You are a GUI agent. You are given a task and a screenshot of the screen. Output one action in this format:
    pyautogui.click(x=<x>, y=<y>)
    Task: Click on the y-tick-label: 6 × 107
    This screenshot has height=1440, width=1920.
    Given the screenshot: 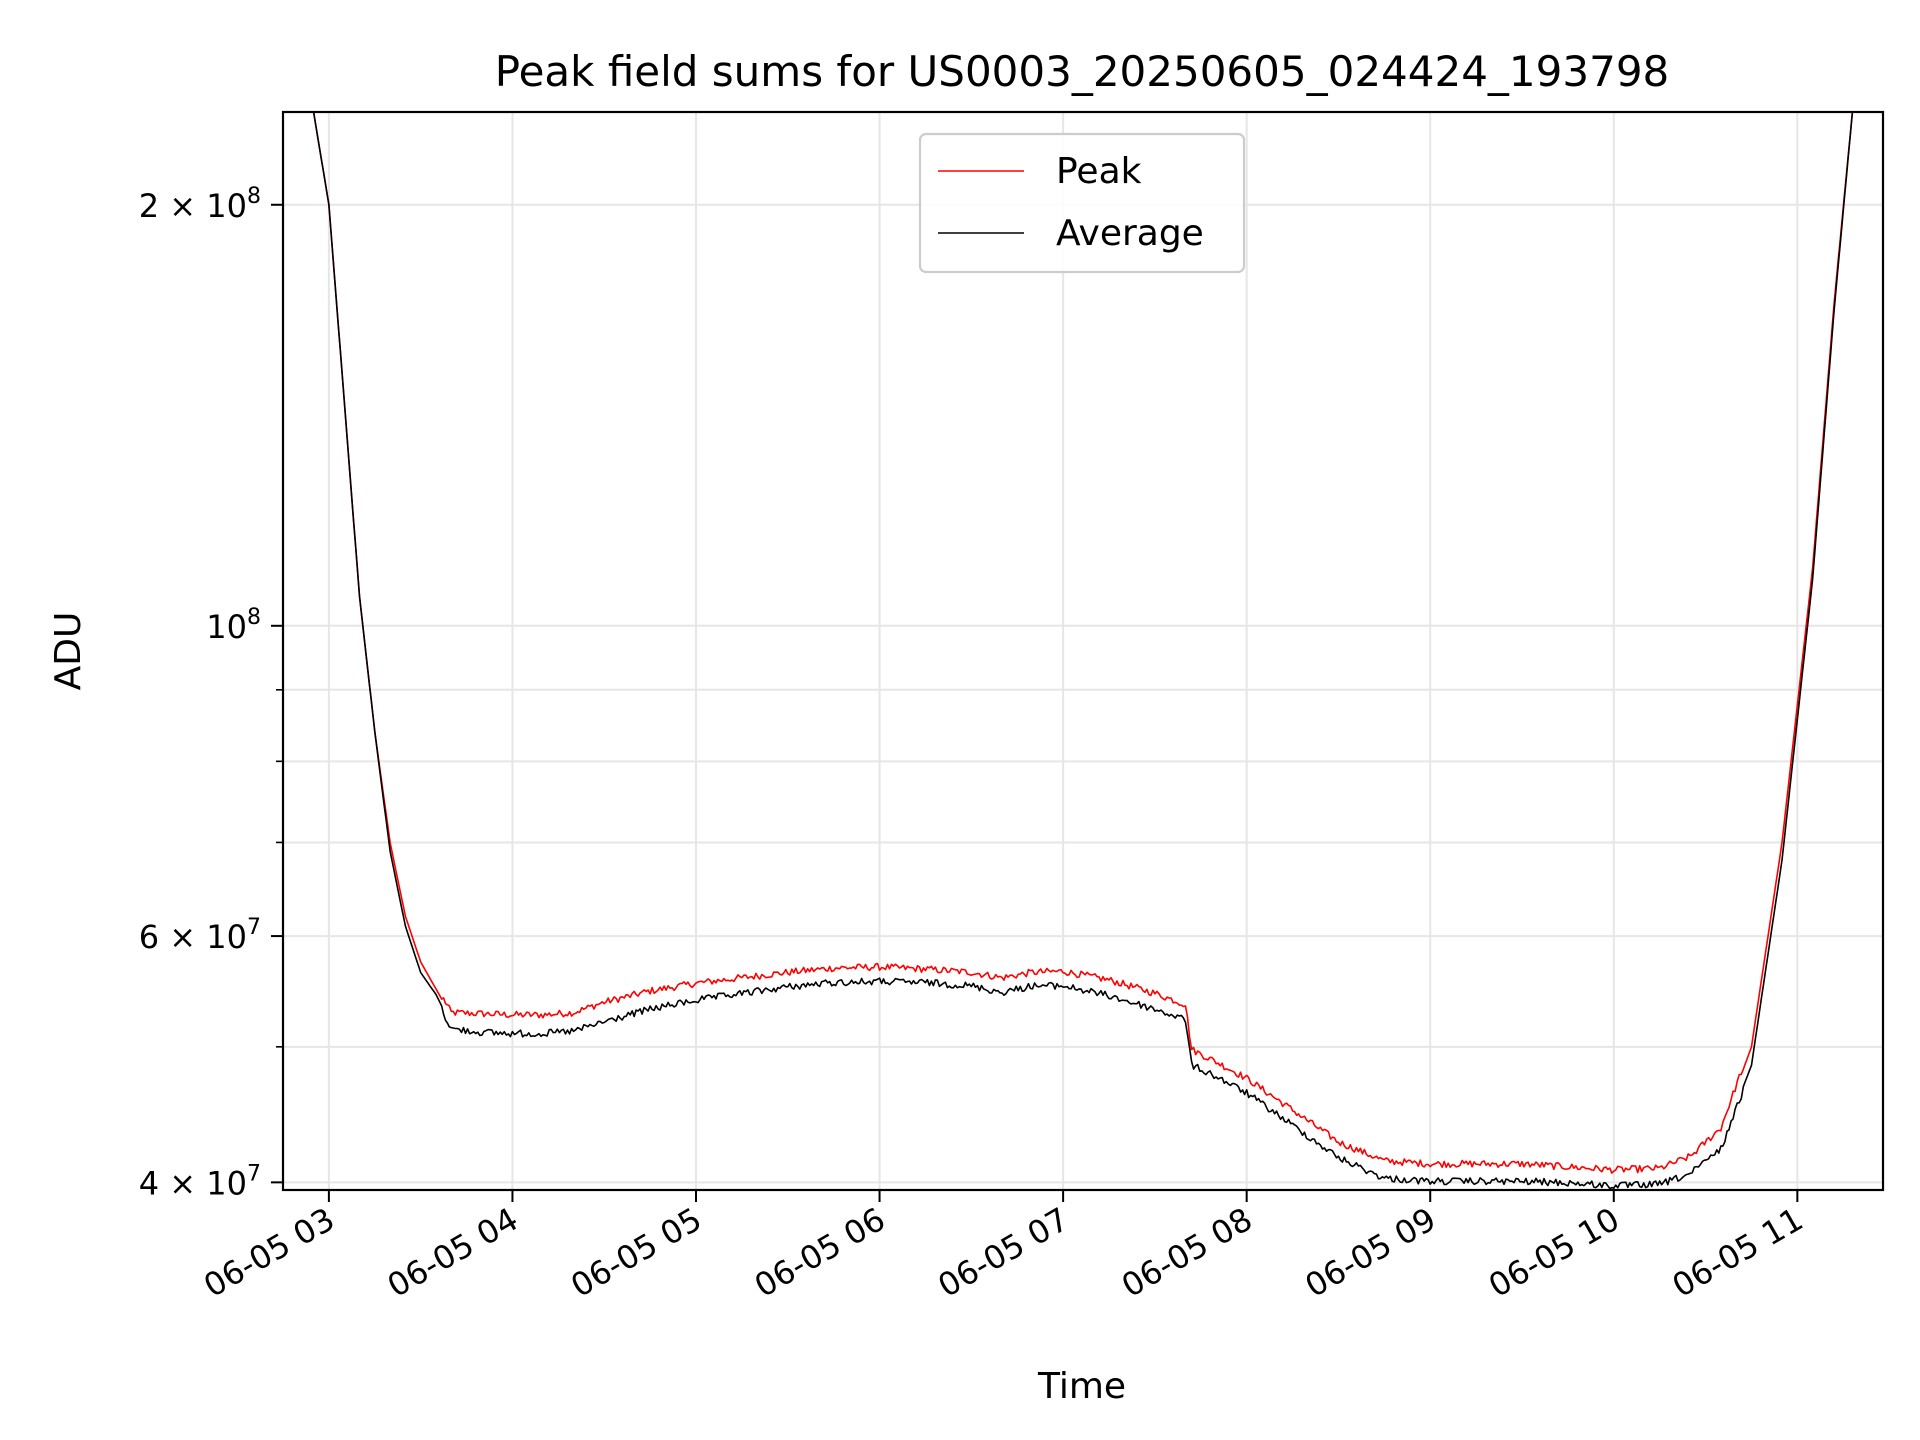 What is the action you would take?
    pyautogui.click(x=200, y=935)
    